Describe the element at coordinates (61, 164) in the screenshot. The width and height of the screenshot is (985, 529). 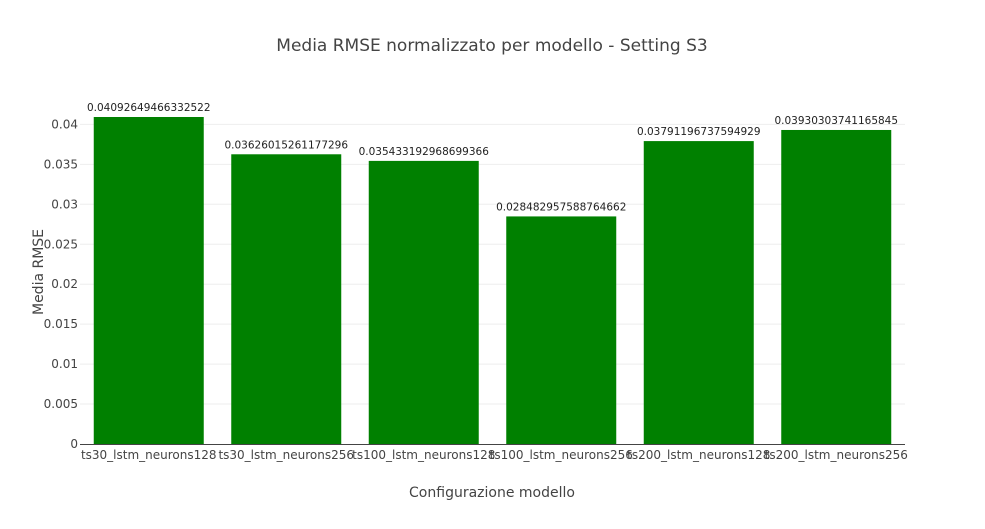
I see `y-tick-label: 0.035` at that location.